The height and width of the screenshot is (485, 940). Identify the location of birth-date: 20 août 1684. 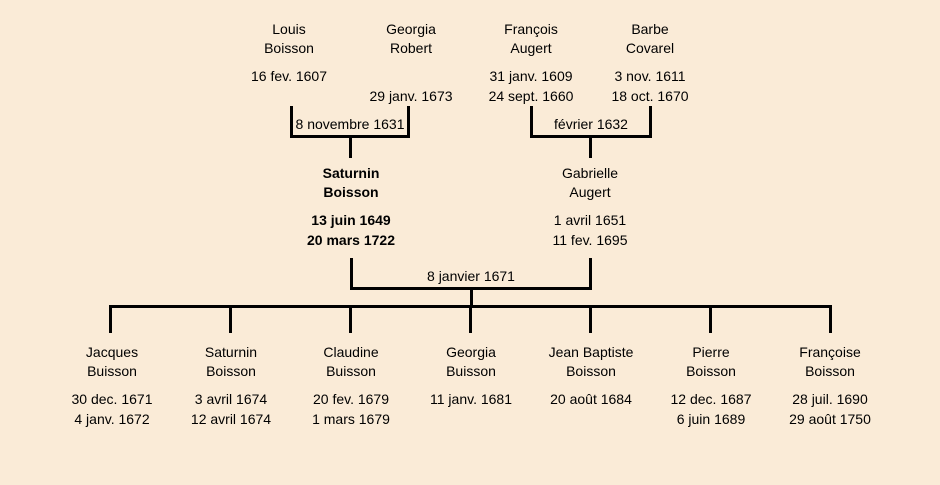
(591, 399).